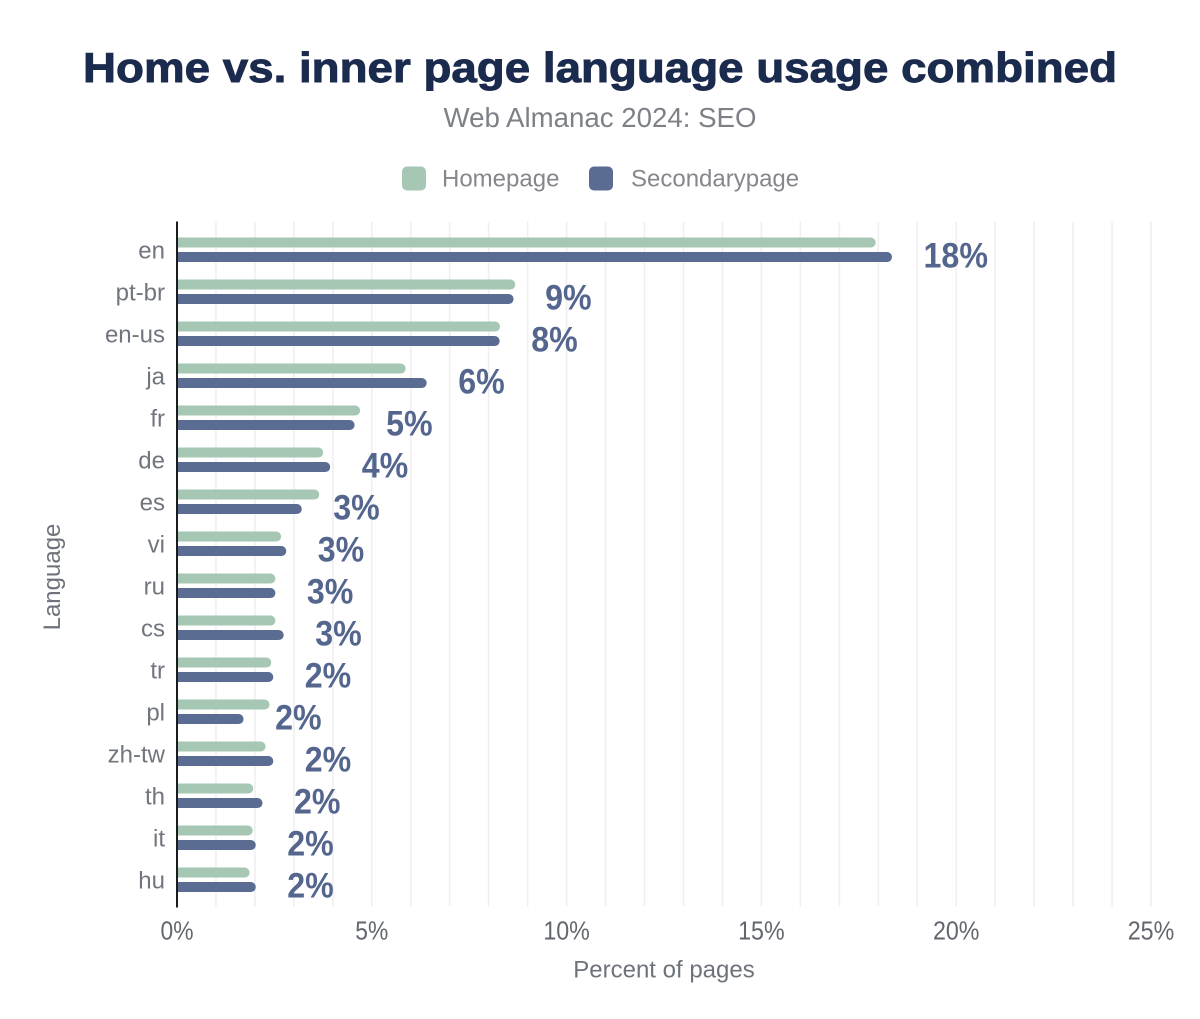 This screenshot has width=1200, height=1019. Describe the element at coordinates (155, 377) in the screenshot. I see `svg-text: ja` at that location.